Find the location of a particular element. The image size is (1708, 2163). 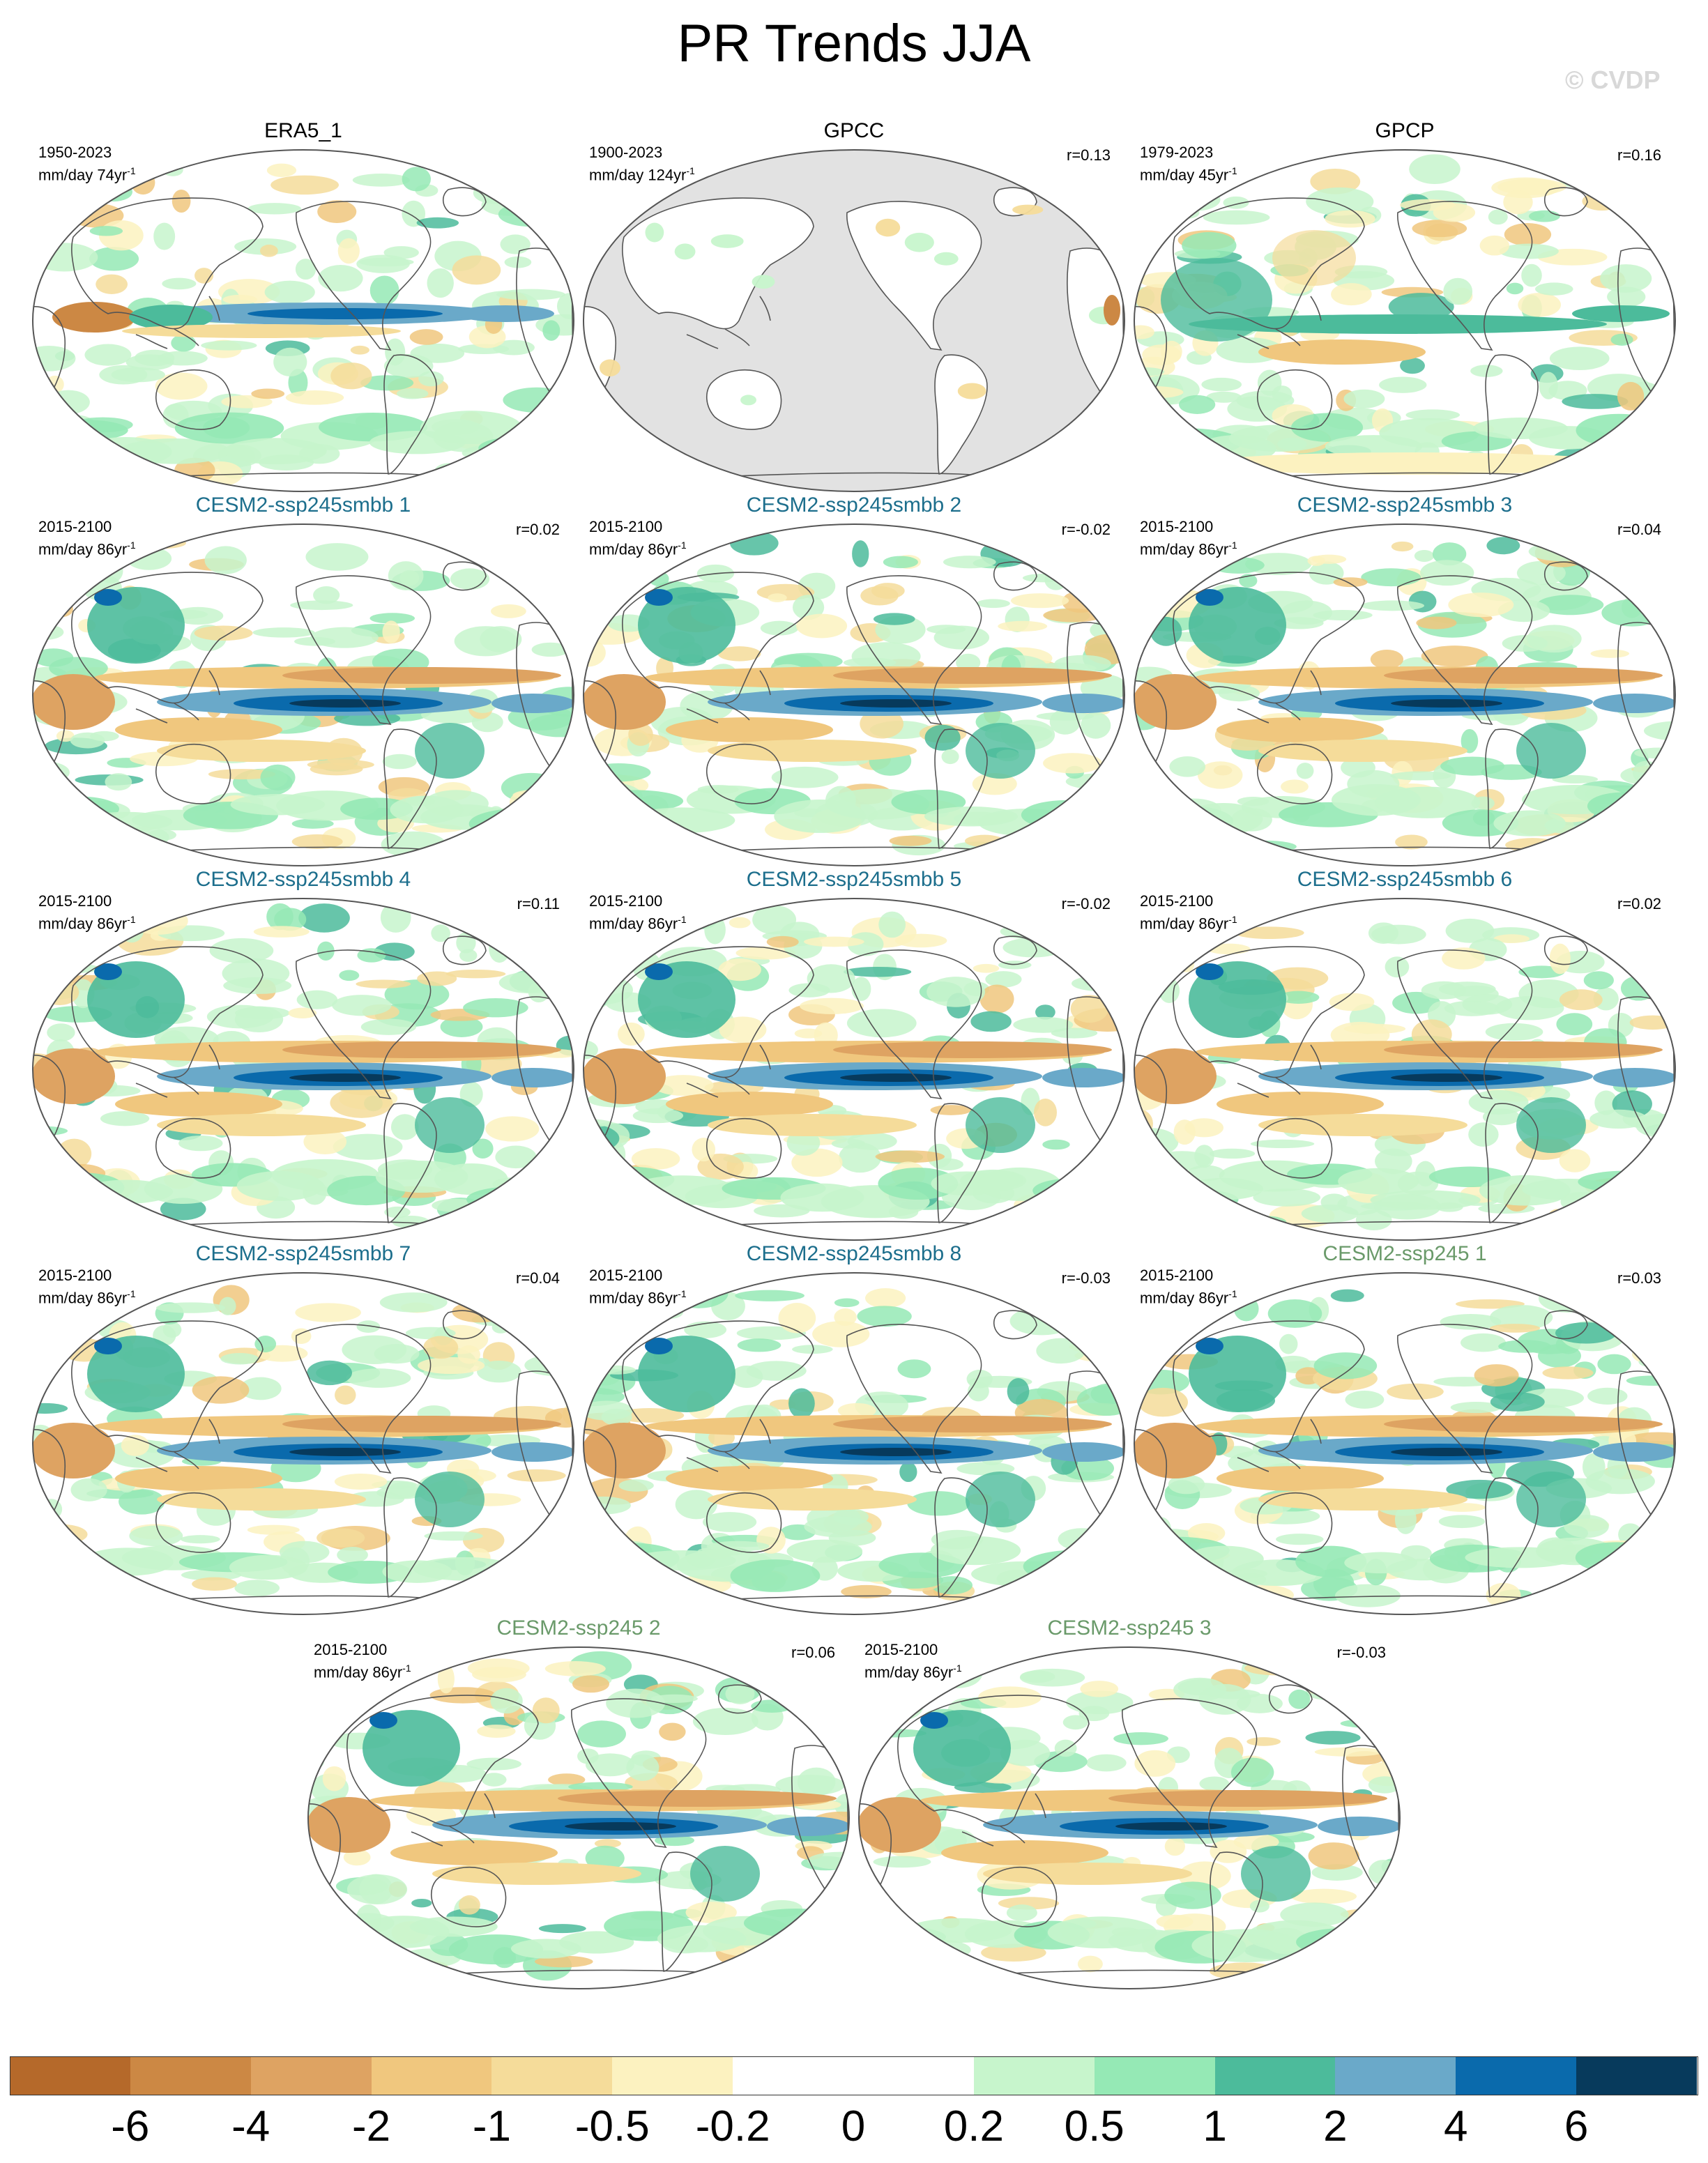

trend-map is located at coordinates (303, 1443).